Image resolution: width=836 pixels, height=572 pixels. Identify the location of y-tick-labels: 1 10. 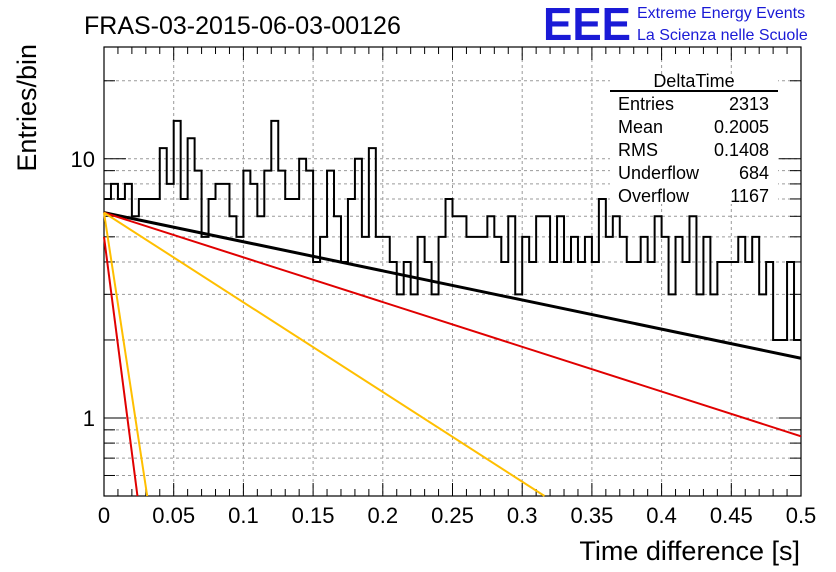
(83, 289).